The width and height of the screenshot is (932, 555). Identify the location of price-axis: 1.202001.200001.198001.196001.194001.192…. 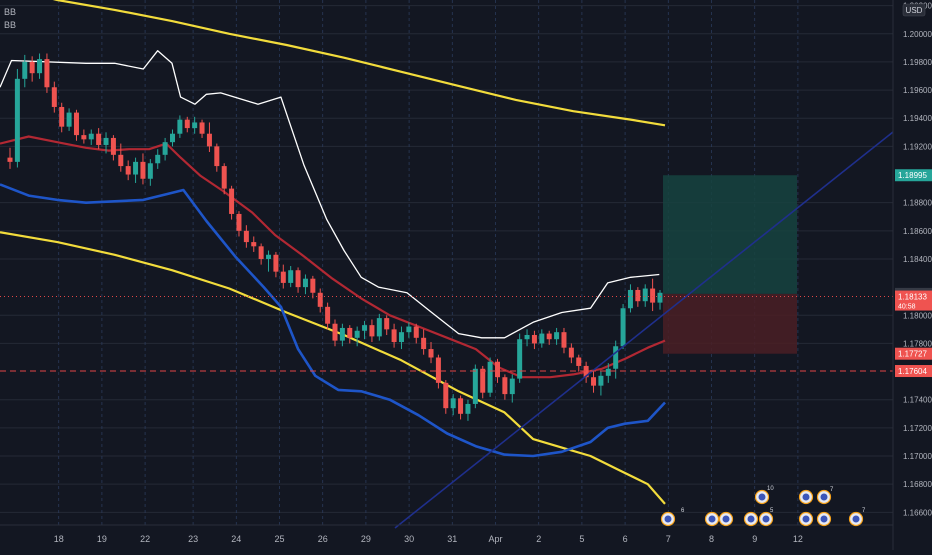
(912, 275).